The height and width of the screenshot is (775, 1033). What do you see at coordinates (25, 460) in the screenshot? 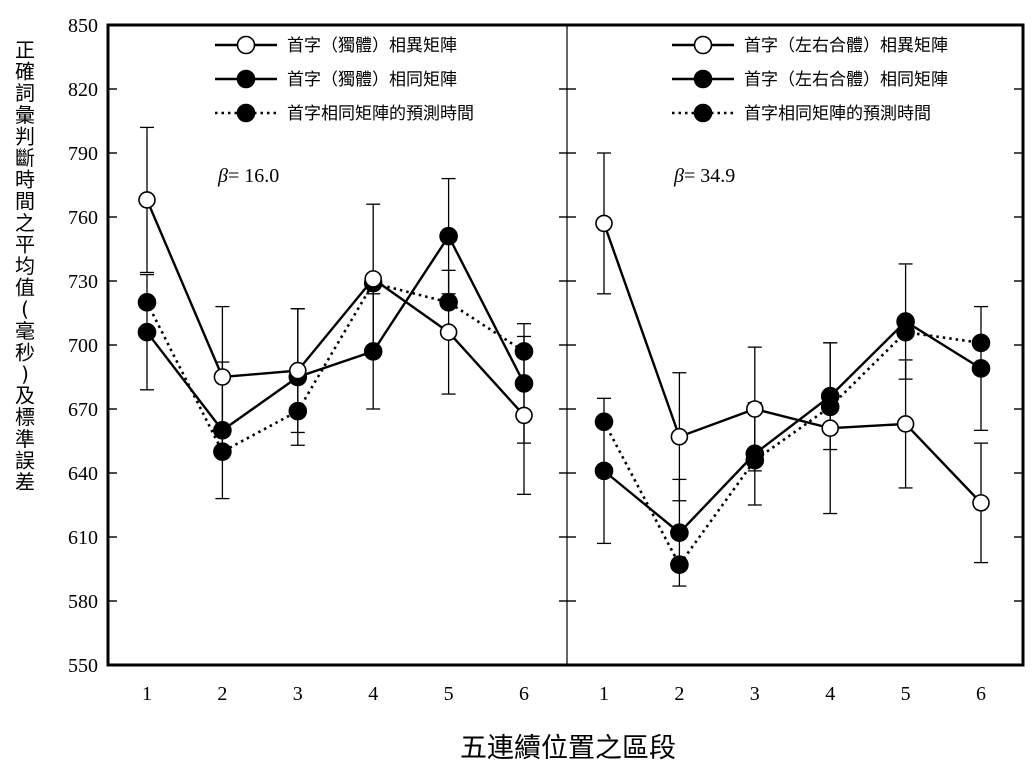
I see `y-axis-label-char: 誤` at bounding box center [25, 460].